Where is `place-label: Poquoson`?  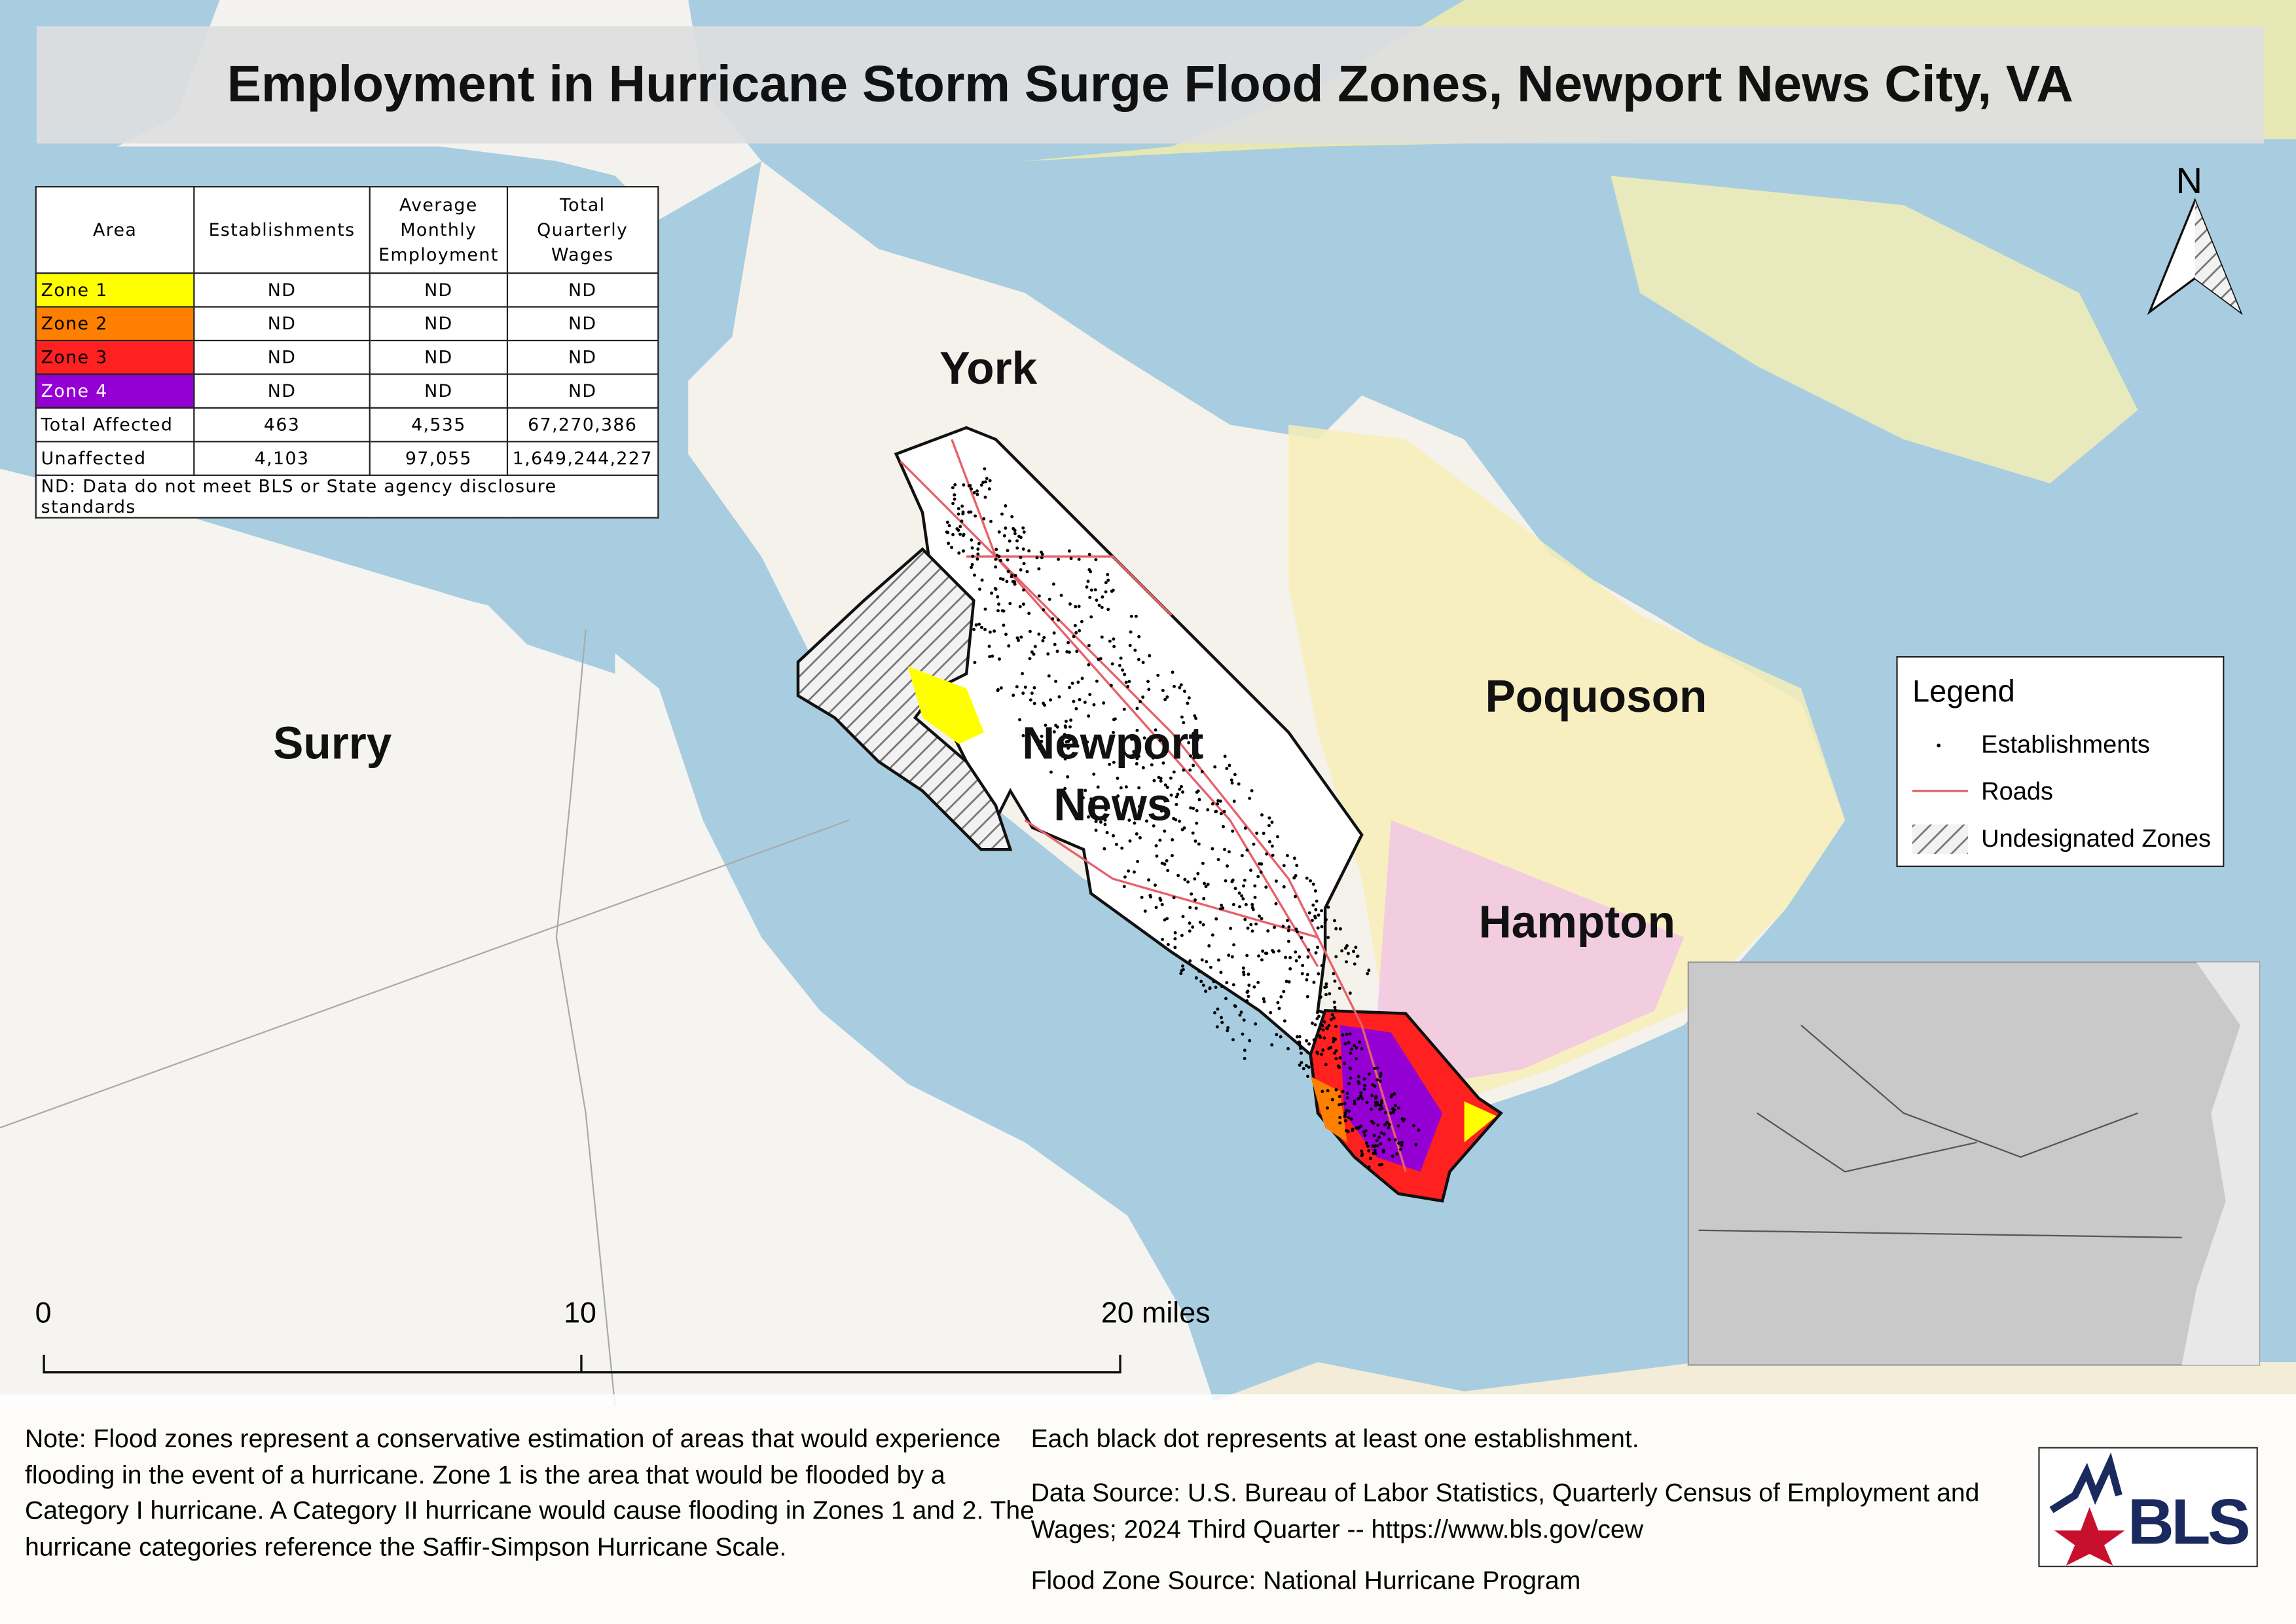
place-label: Poquoson is located at coordinates (1596, 696).